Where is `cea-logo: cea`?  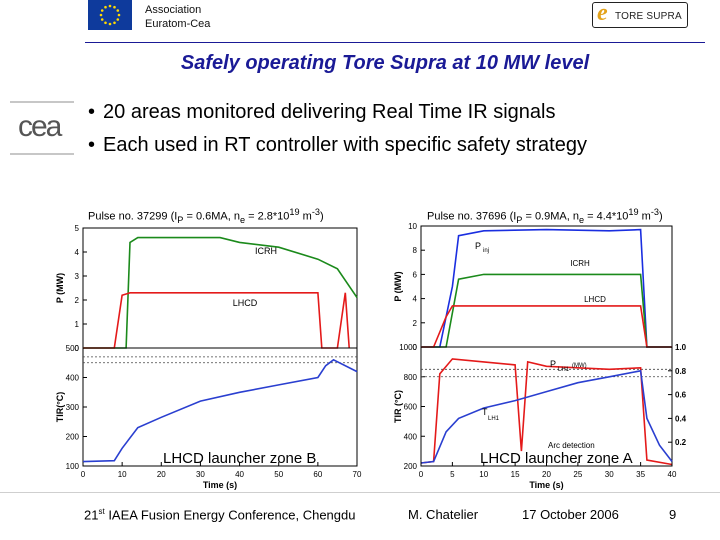
cea-logo: cea is located at coordinates (41, 126).